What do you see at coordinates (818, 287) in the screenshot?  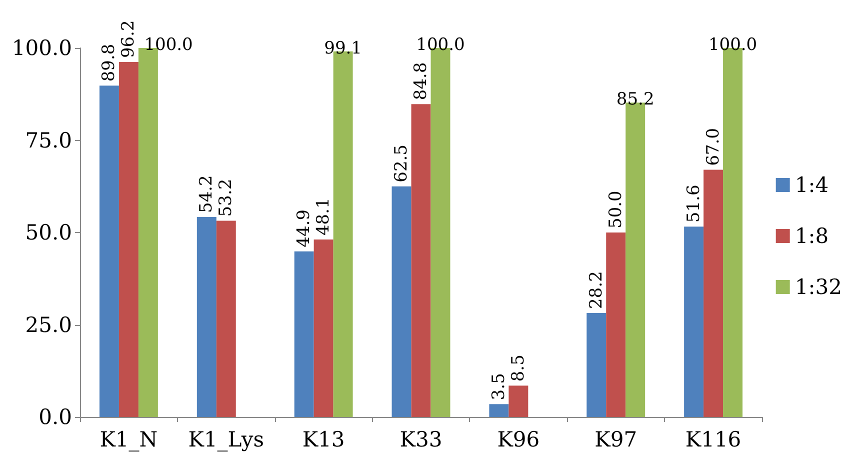 I see `legend-label: 1:32` at bounding box center [818, 287].